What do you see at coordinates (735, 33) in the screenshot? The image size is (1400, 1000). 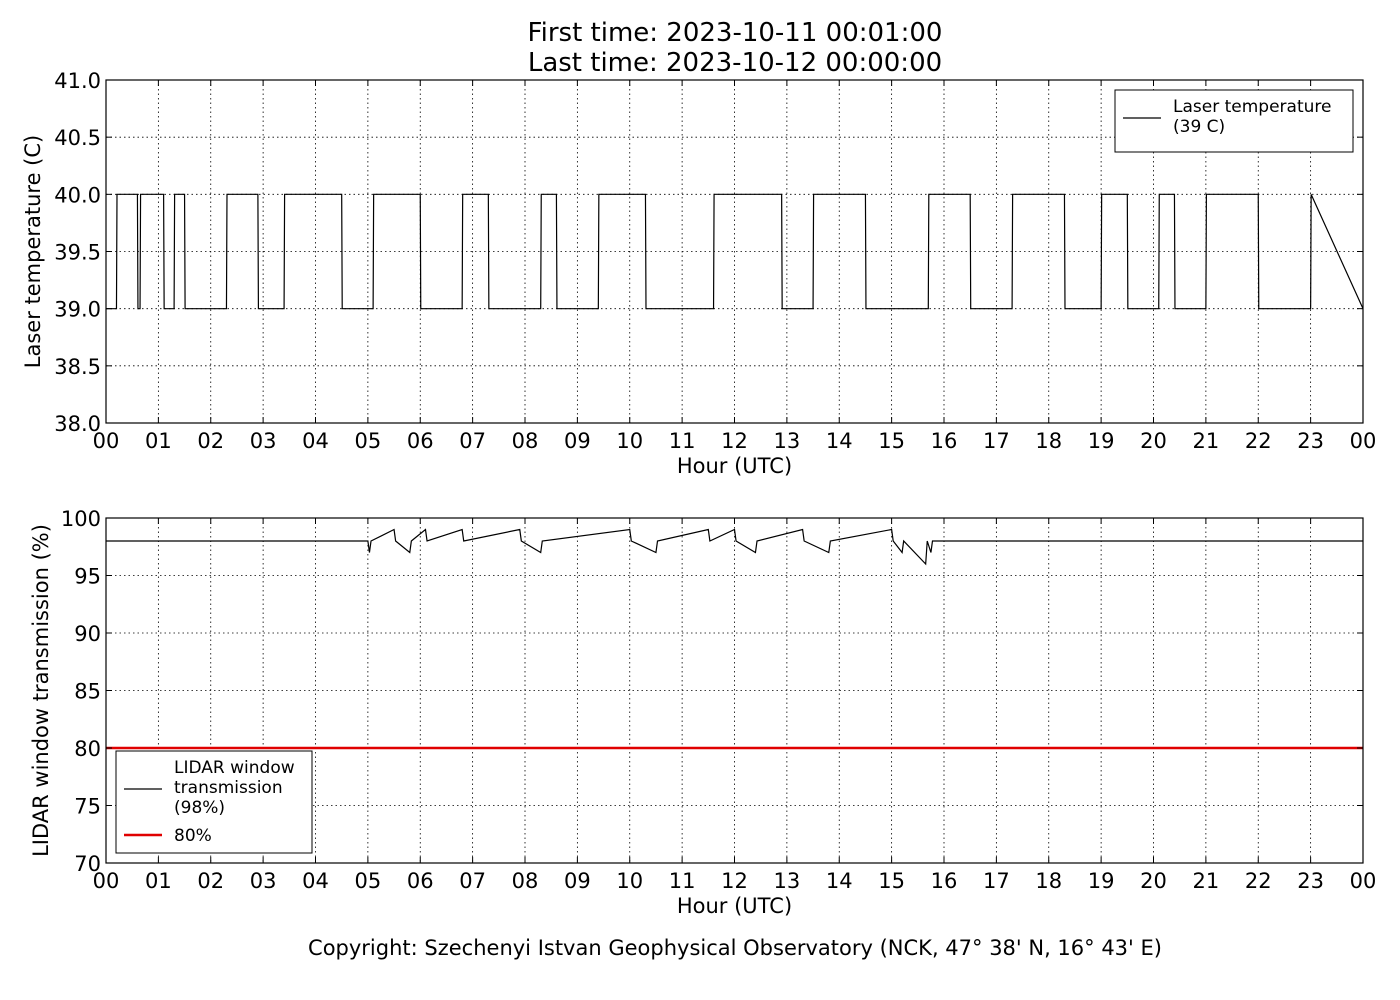 I see `figure-title-first-time: First time: 2023-10-11 00:01:00` at bounding box center [735, 33].